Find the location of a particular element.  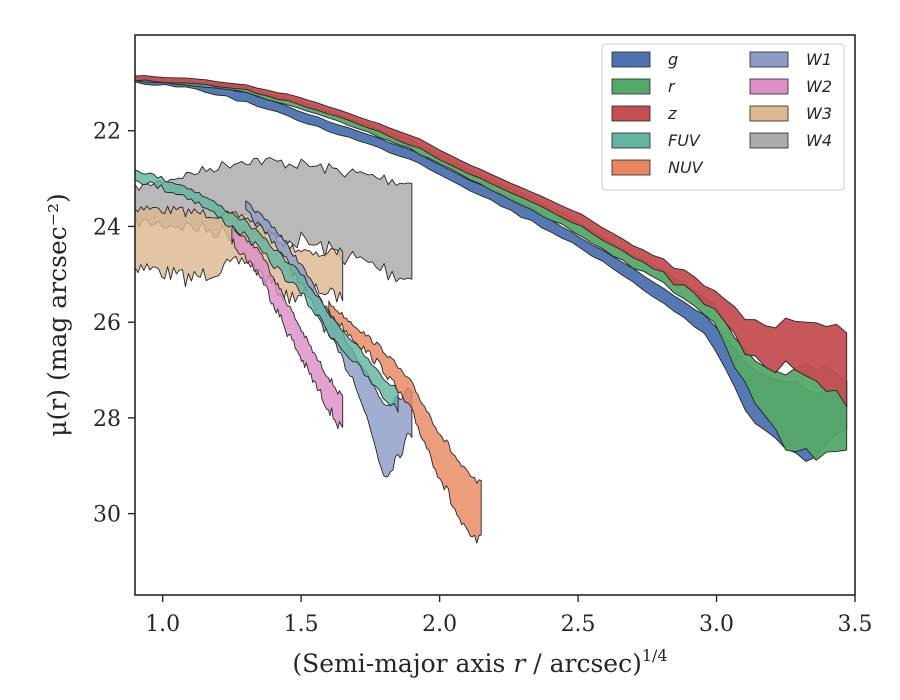

x-axis-label-var: r is located at coordinates (520, 663).